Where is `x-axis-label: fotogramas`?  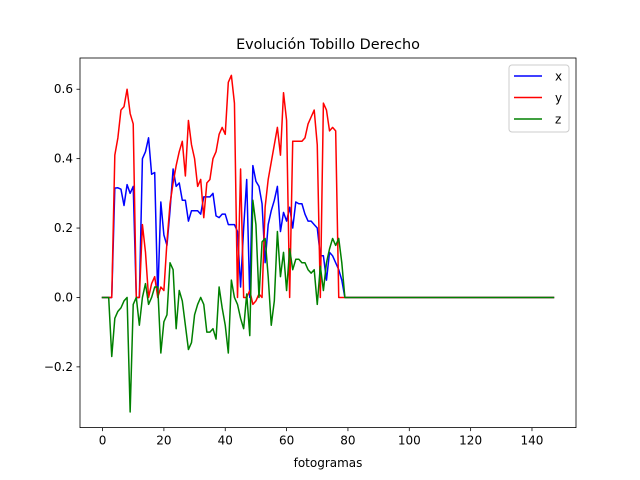 x-axis-label: fotogramas is located at coordinates (328, 463).